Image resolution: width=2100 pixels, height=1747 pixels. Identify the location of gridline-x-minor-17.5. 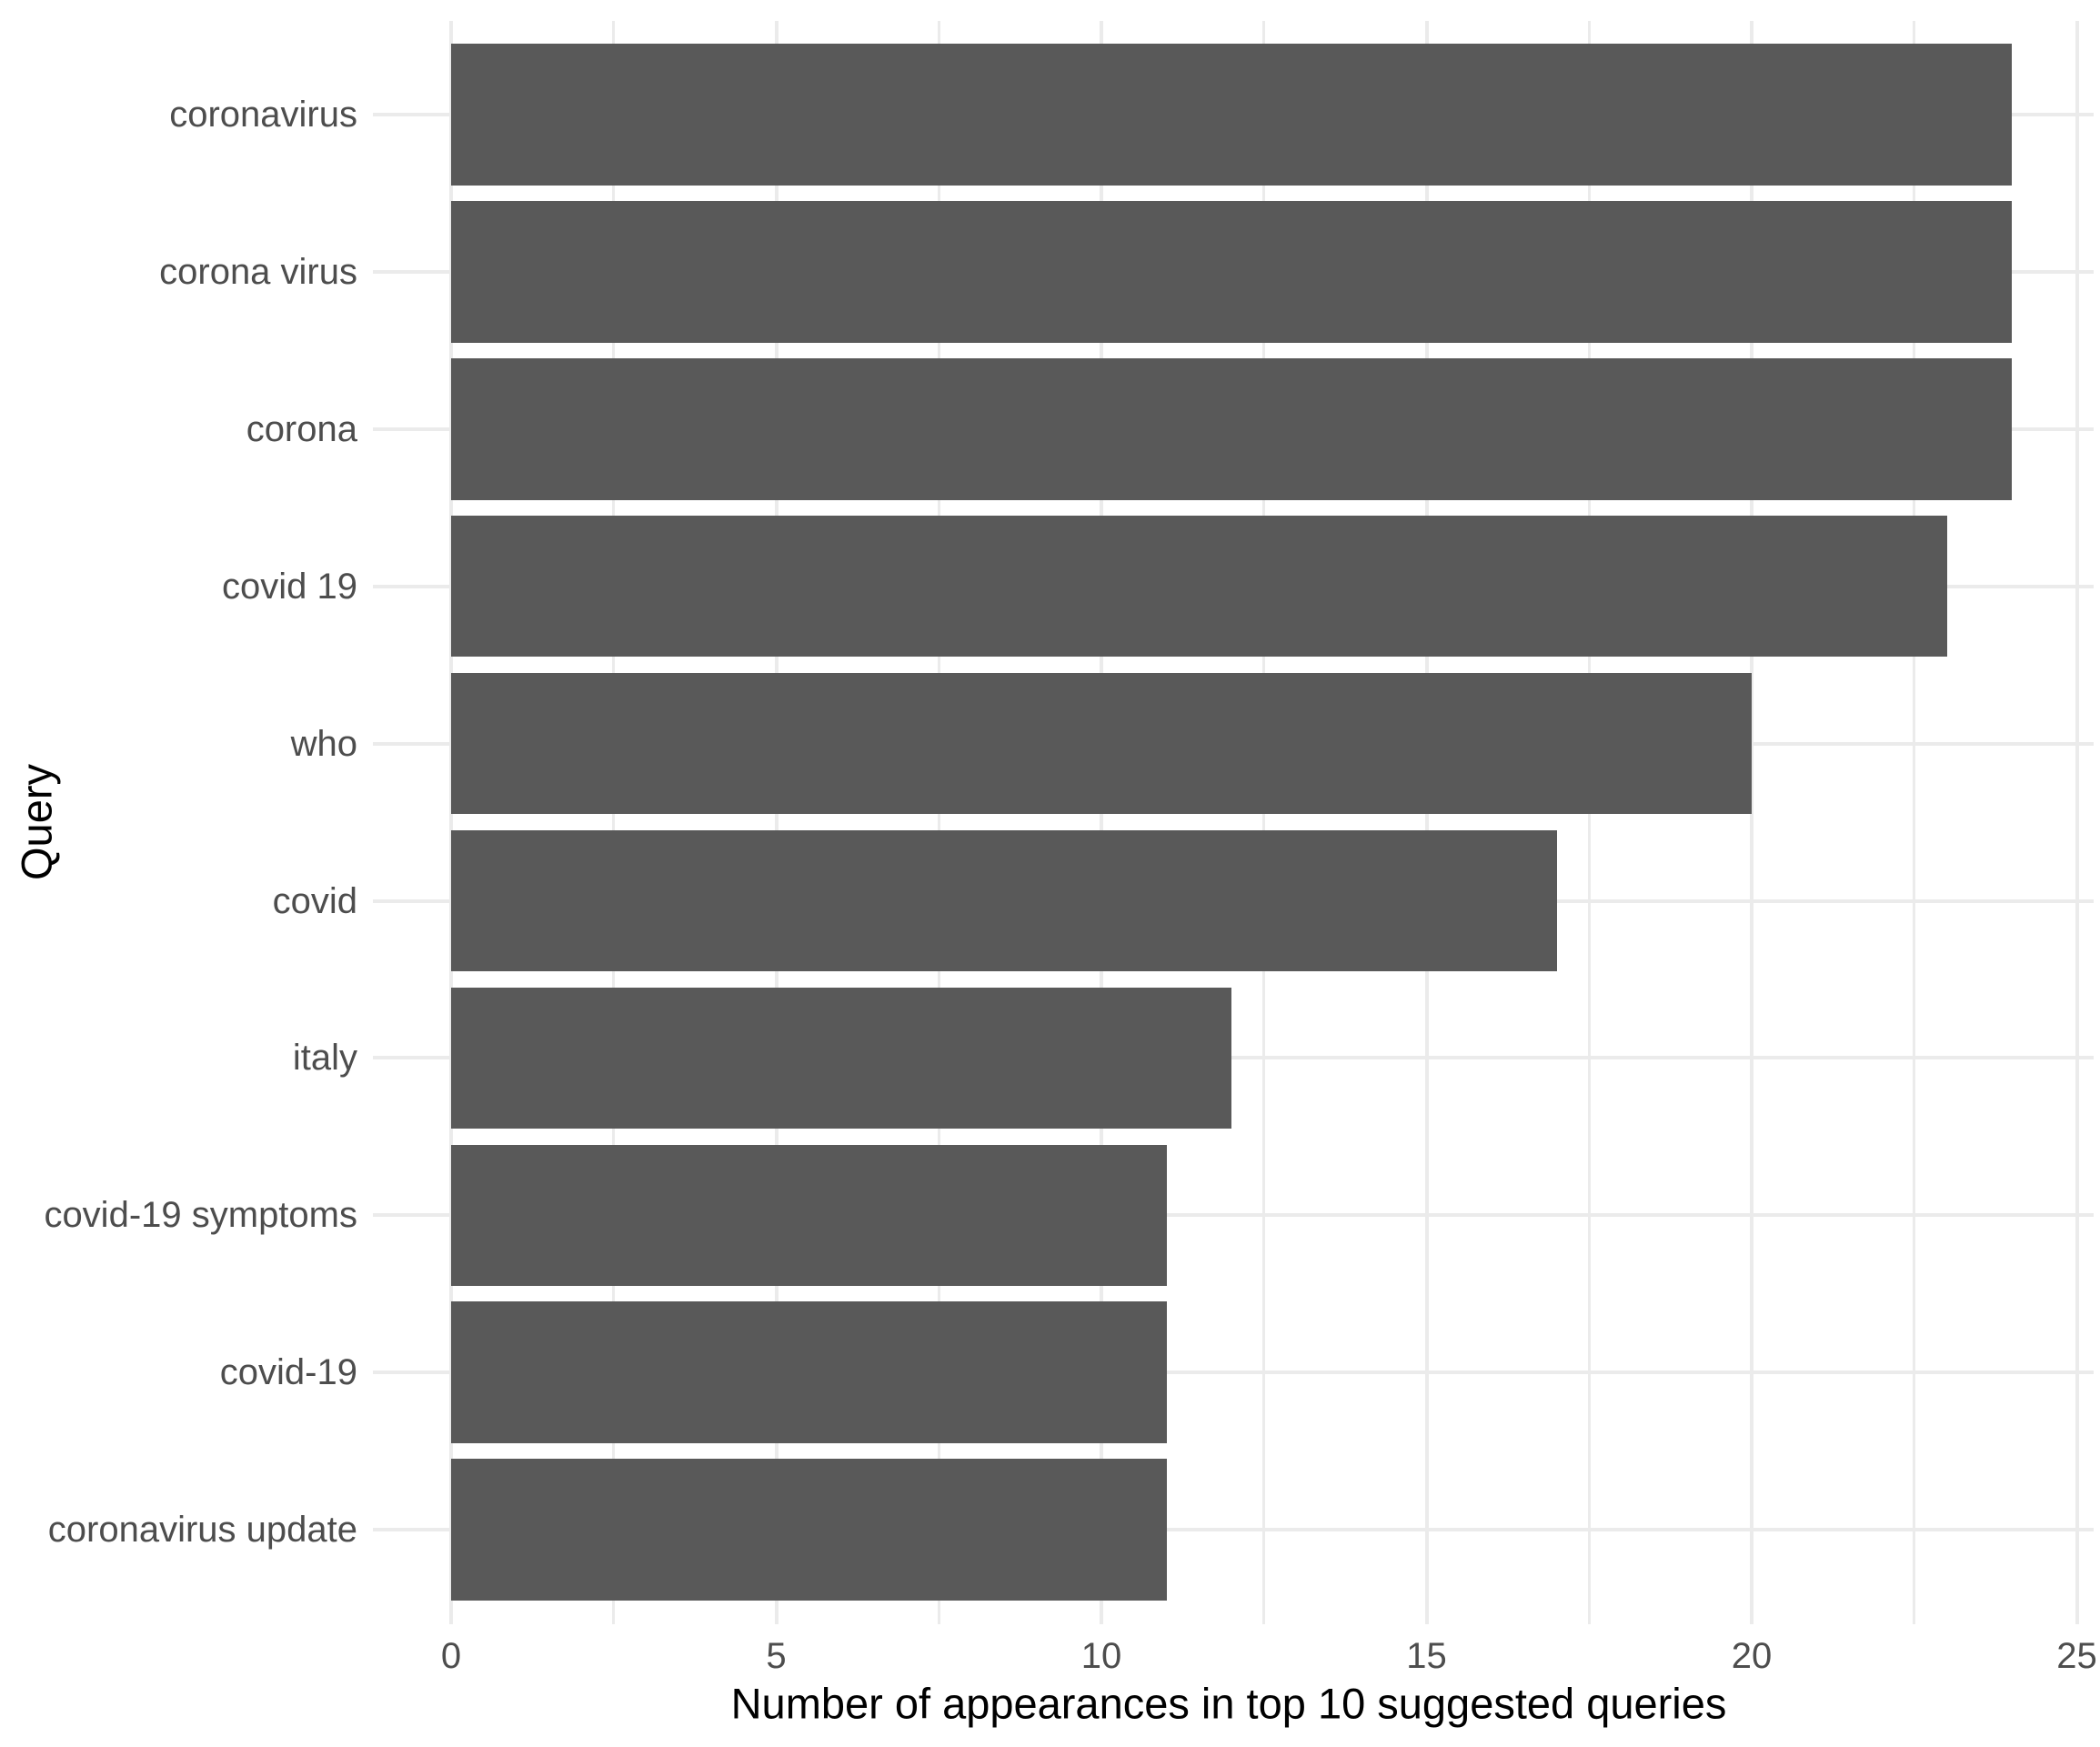
(1589, 822).